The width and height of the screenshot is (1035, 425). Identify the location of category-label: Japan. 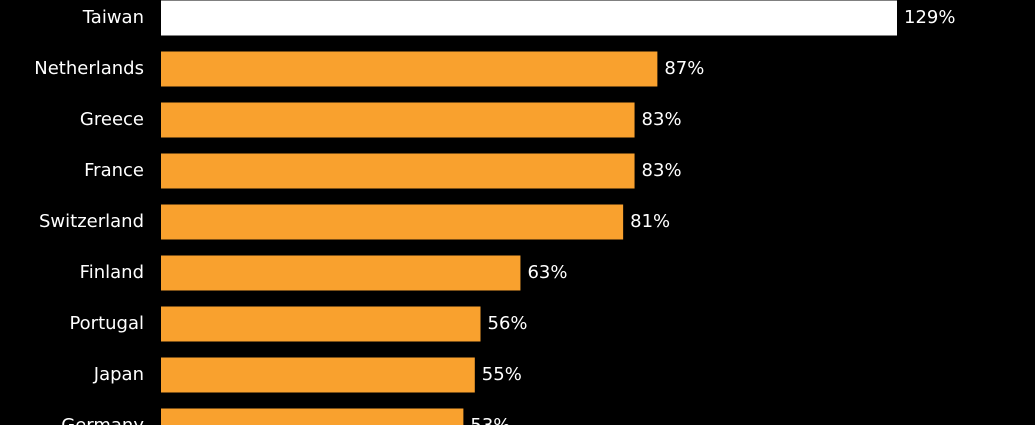
(118, 374).